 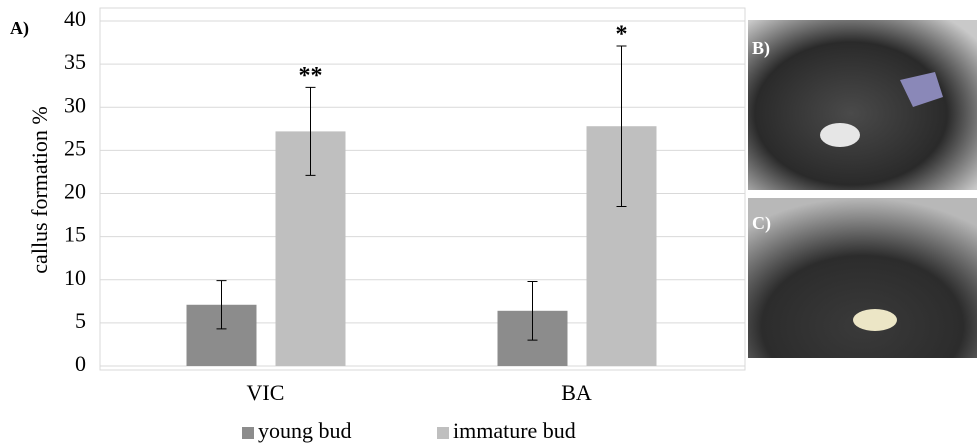 I want to click on legend-label: immature bud, so click(x=514, y=430).